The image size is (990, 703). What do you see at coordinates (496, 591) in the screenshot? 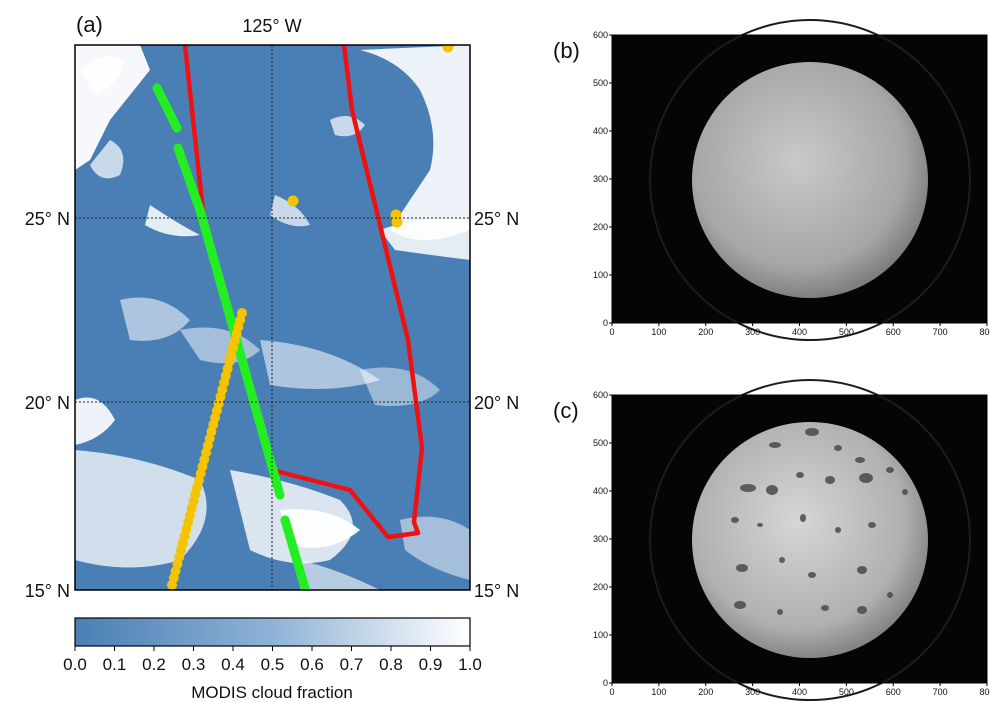
I see `lat-label-right-15: 15° N` at bounding box center [496, 591].